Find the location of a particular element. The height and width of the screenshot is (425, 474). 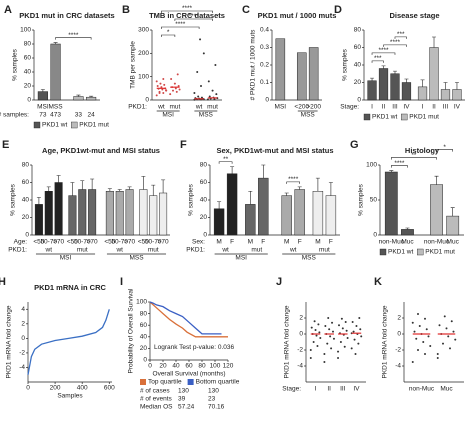

legend-label: PKD1 mut is located at coordinates (94, 125).